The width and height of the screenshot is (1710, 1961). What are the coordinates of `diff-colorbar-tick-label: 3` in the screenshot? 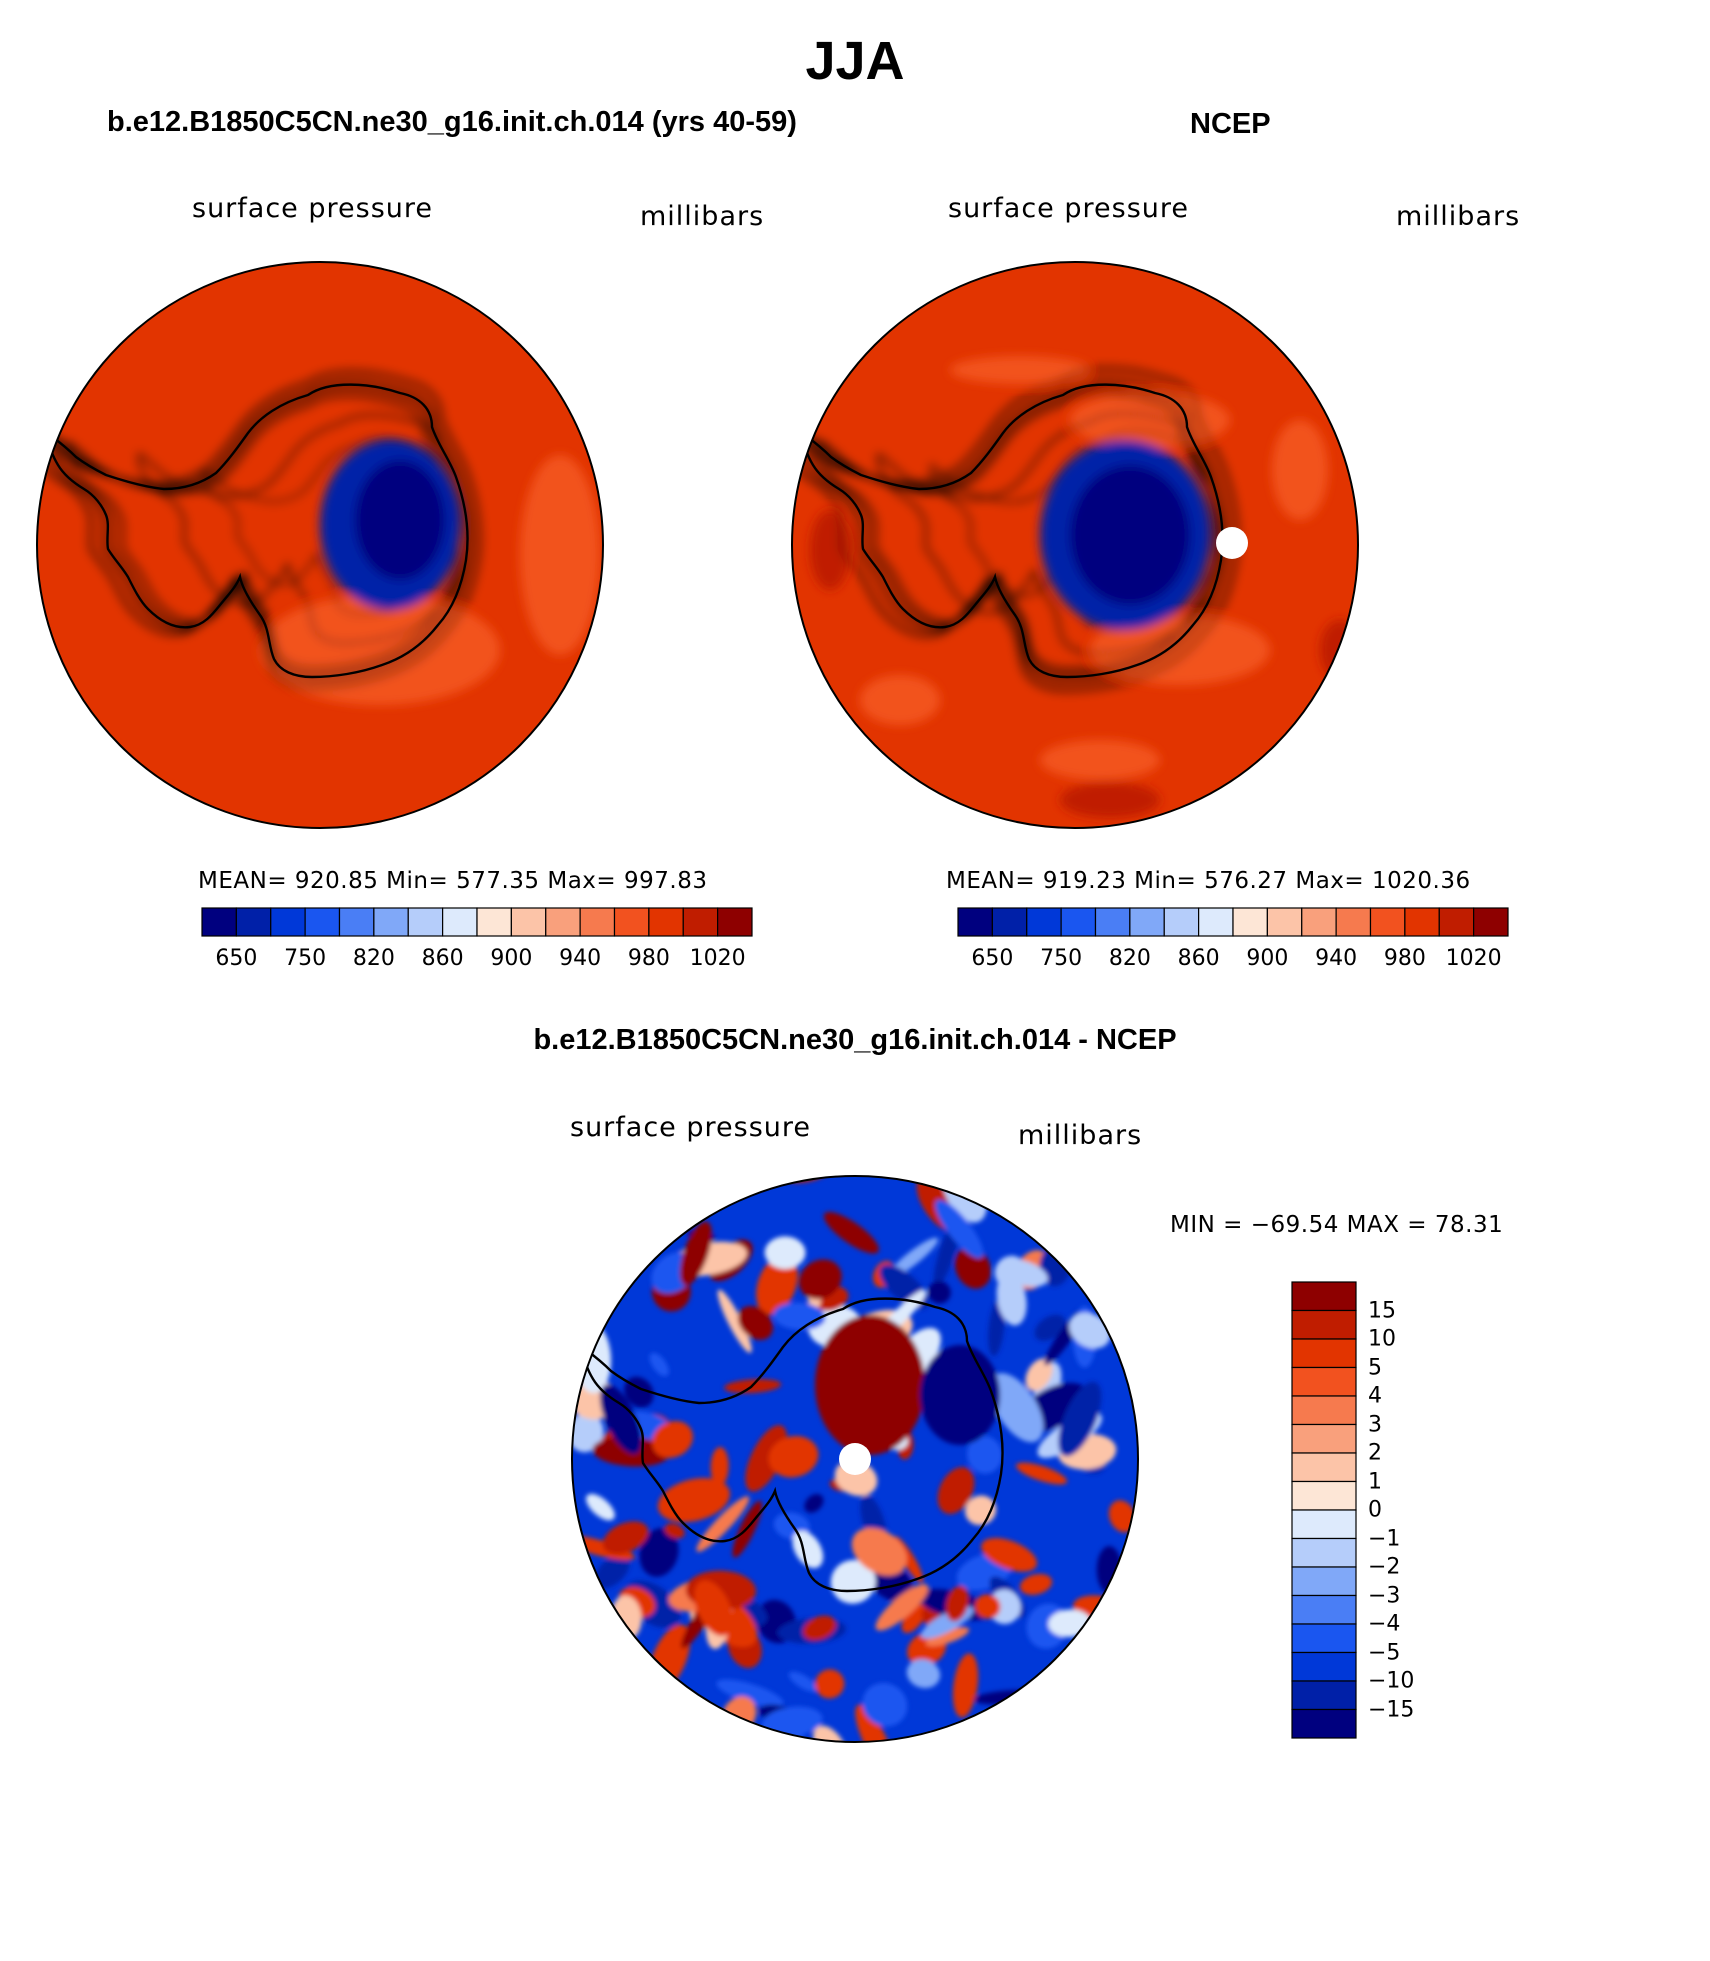 It's located at (1375, 1424).